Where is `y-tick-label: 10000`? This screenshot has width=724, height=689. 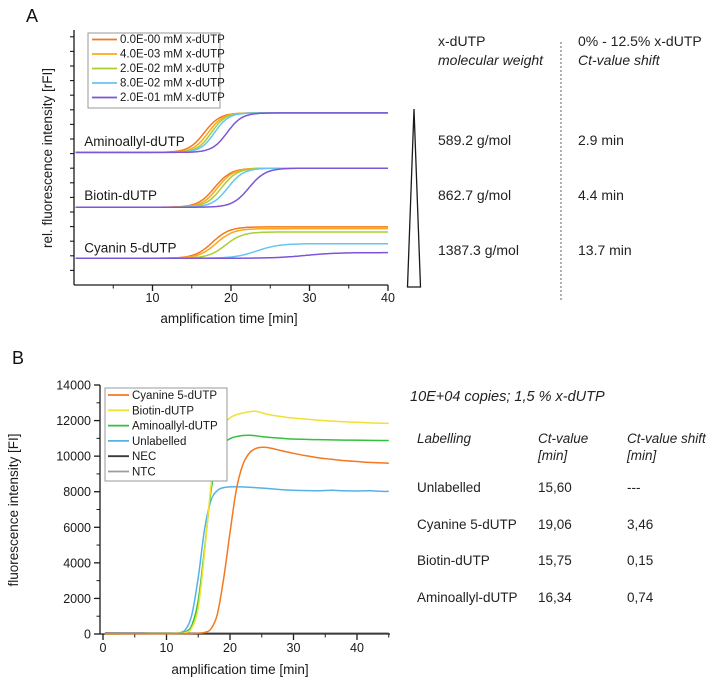 y-tick-label: 10000 is located at coordinates (73, 457).